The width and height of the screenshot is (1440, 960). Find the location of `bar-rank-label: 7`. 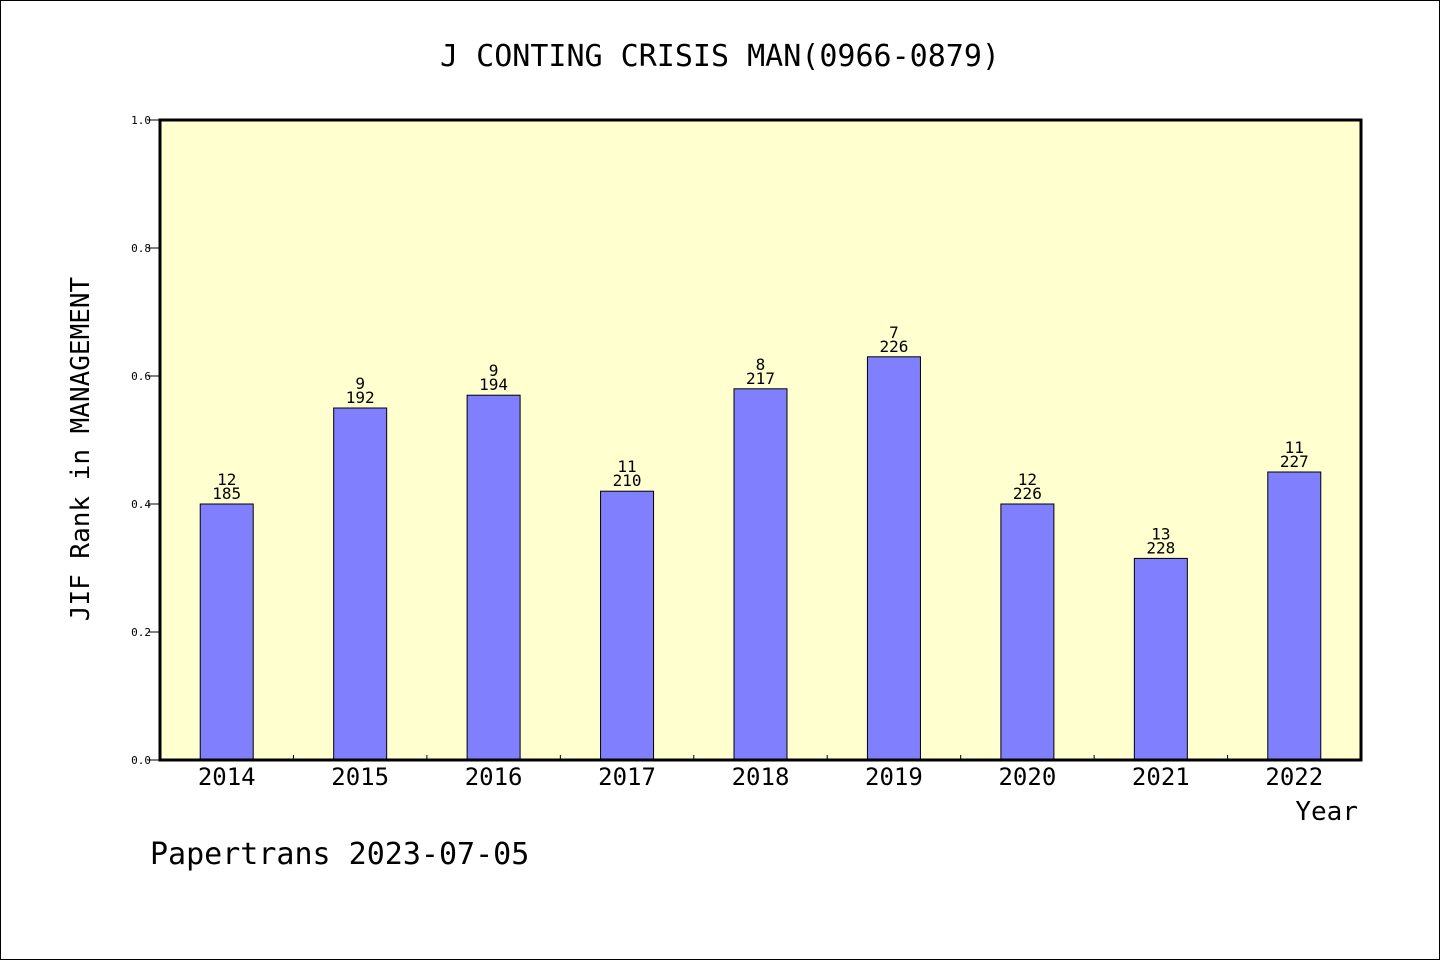

bar-rank-label: 7 is located at coordinates (894, 332).